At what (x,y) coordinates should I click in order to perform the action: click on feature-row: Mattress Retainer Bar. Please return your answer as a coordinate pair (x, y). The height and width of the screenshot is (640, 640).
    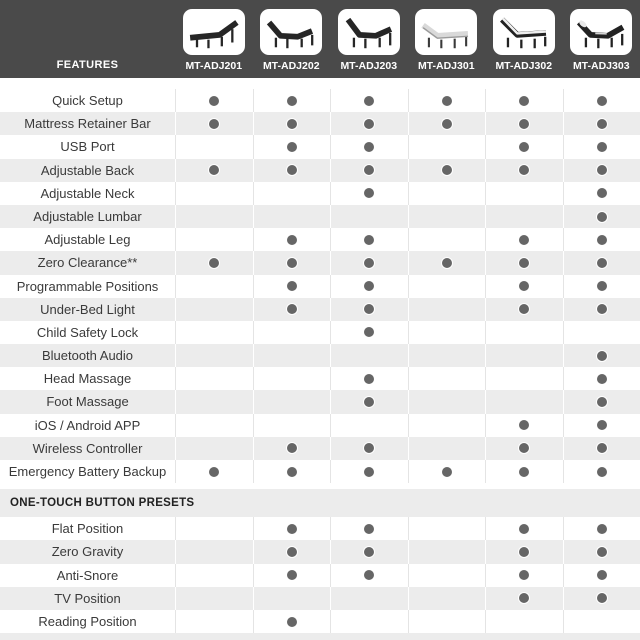
    Looking at the image, I should click on (320, 124).